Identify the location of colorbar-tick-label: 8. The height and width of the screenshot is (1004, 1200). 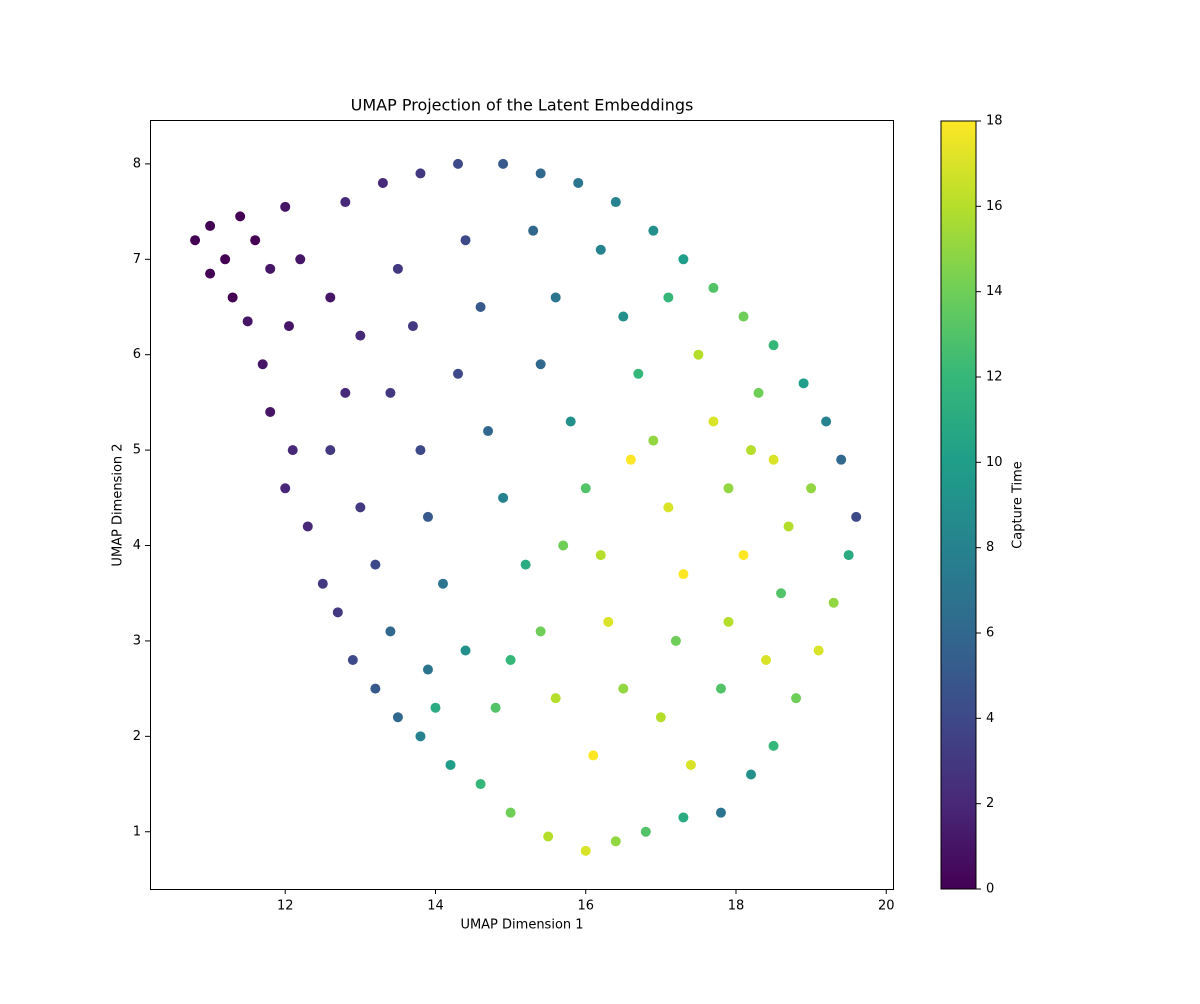
(990, 547).